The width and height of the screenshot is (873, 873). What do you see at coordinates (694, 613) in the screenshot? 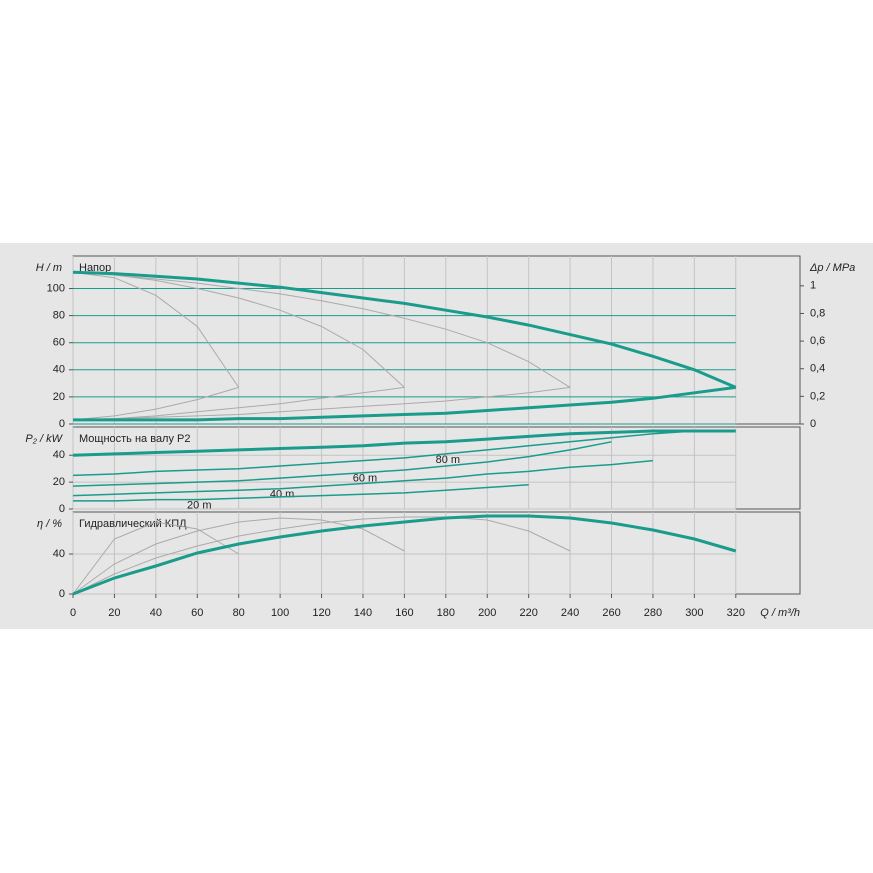
I see `x-tick-label: 300` at bounding box center [694, 613].